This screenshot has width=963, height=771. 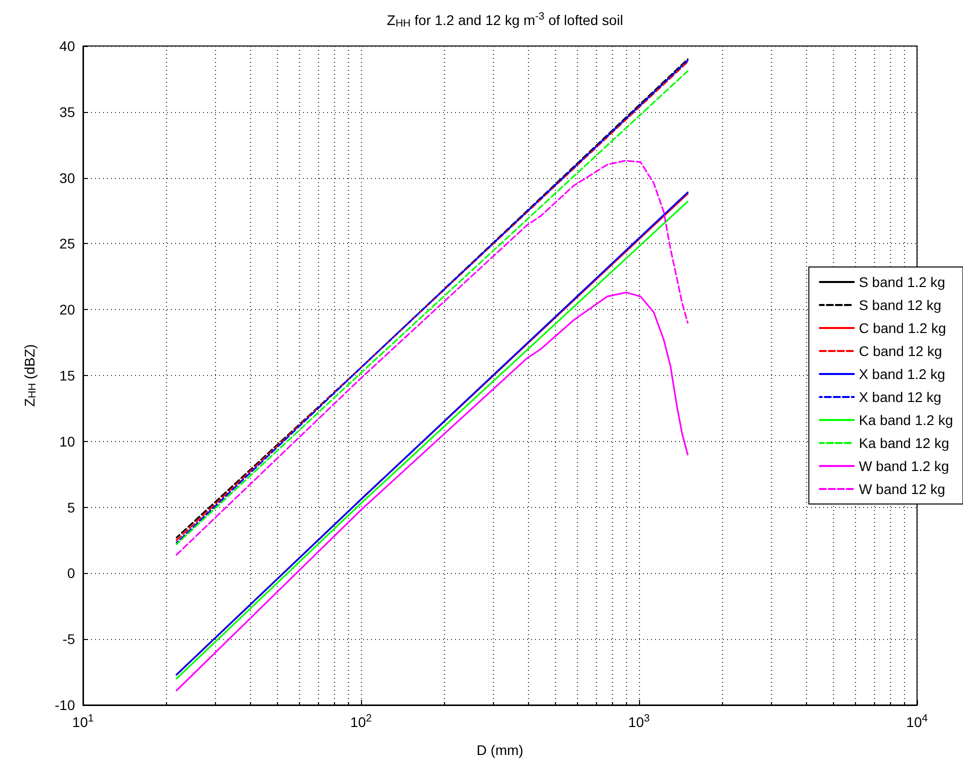 What do you see at coordinates (71, 573) in the screenshot?
I see `y-tick-label: 0` at bounding box center [71, 573].